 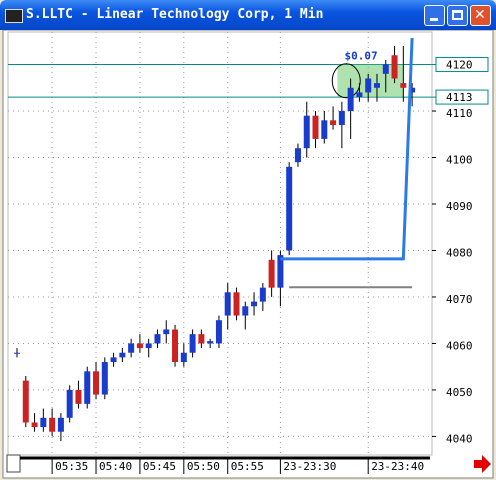 I want to click on x-tick-label: 05:50, so click(x=203, y=466).